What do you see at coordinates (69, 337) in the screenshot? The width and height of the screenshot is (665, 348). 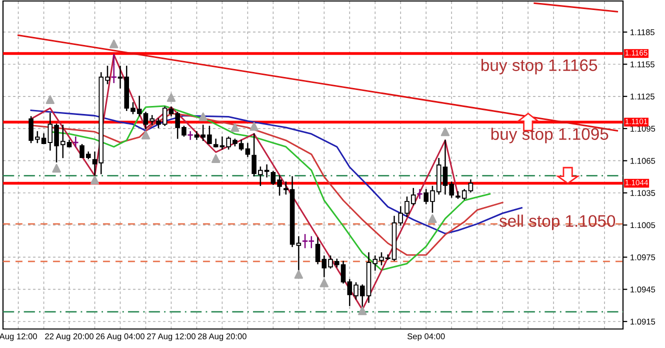 I see `x-tick-label: 22 Aug 20:00` at bounding box center [69, 337].